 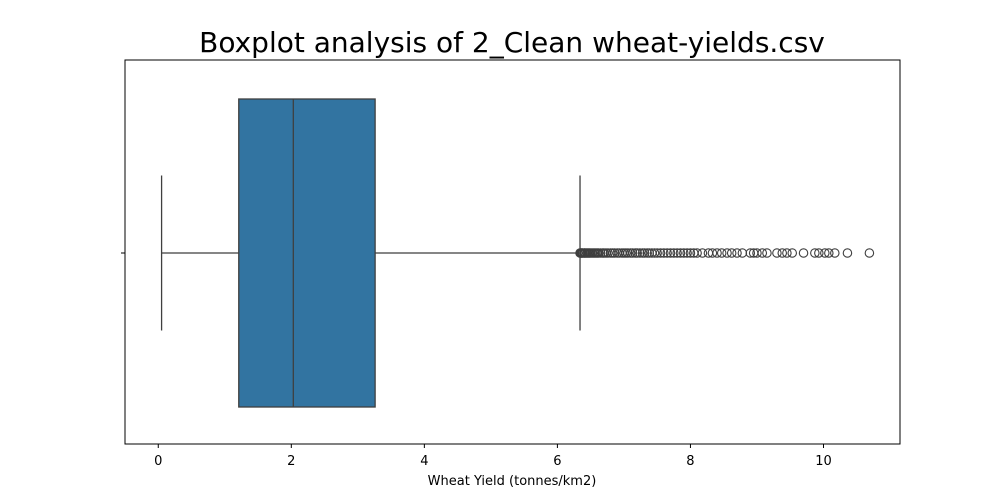 I want to click on x-axis: 0 2 4 6 8 10, so click(x=493, y=456).